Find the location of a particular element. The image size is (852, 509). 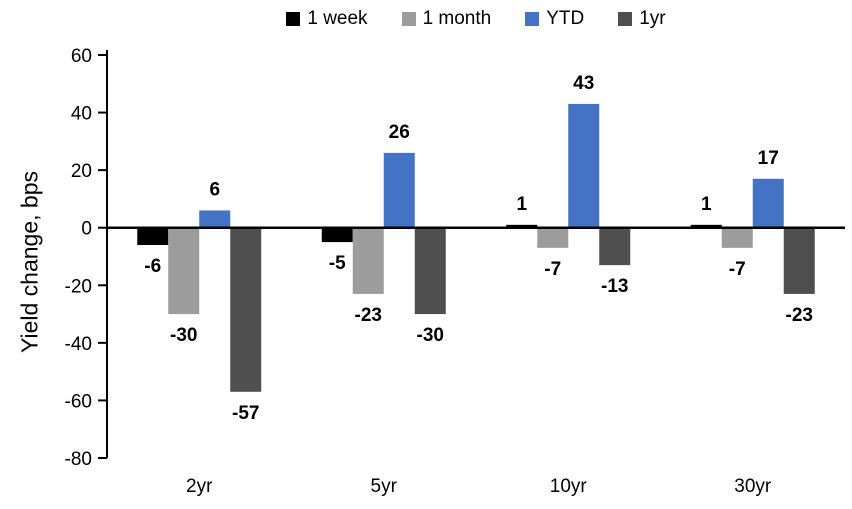

bar-value-label-YTD-5yr: 26 is located at coordinates (399, 132).